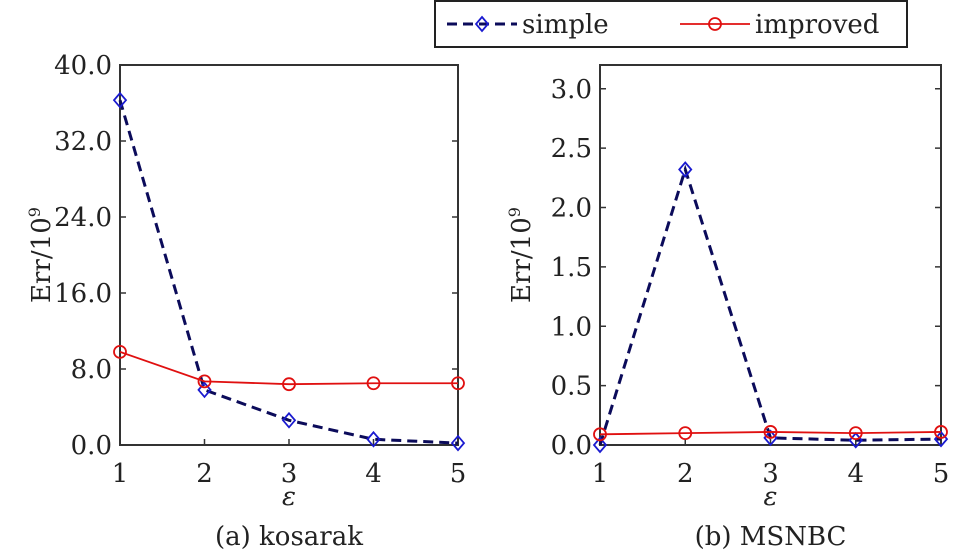  What do you see at coordinates (671, 24) in the screenshot?
I see `legend: simple improved` at bounding box center [671, 24].